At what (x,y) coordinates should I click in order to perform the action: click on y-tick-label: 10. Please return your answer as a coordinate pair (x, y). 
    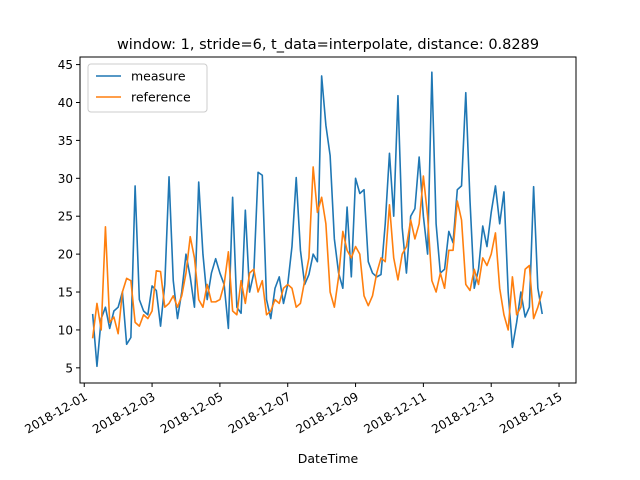
    Looking at the image, I should click on (65, 330).